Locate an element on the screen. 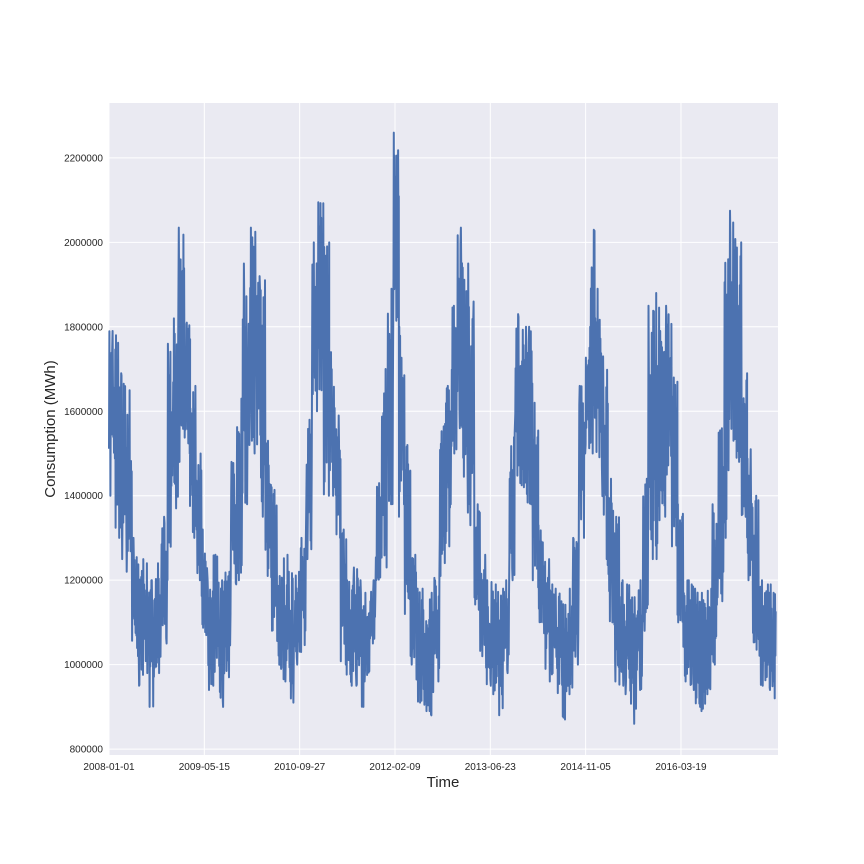  x-tick-label: 2012-02-09 is located at coordinates (395, 767).